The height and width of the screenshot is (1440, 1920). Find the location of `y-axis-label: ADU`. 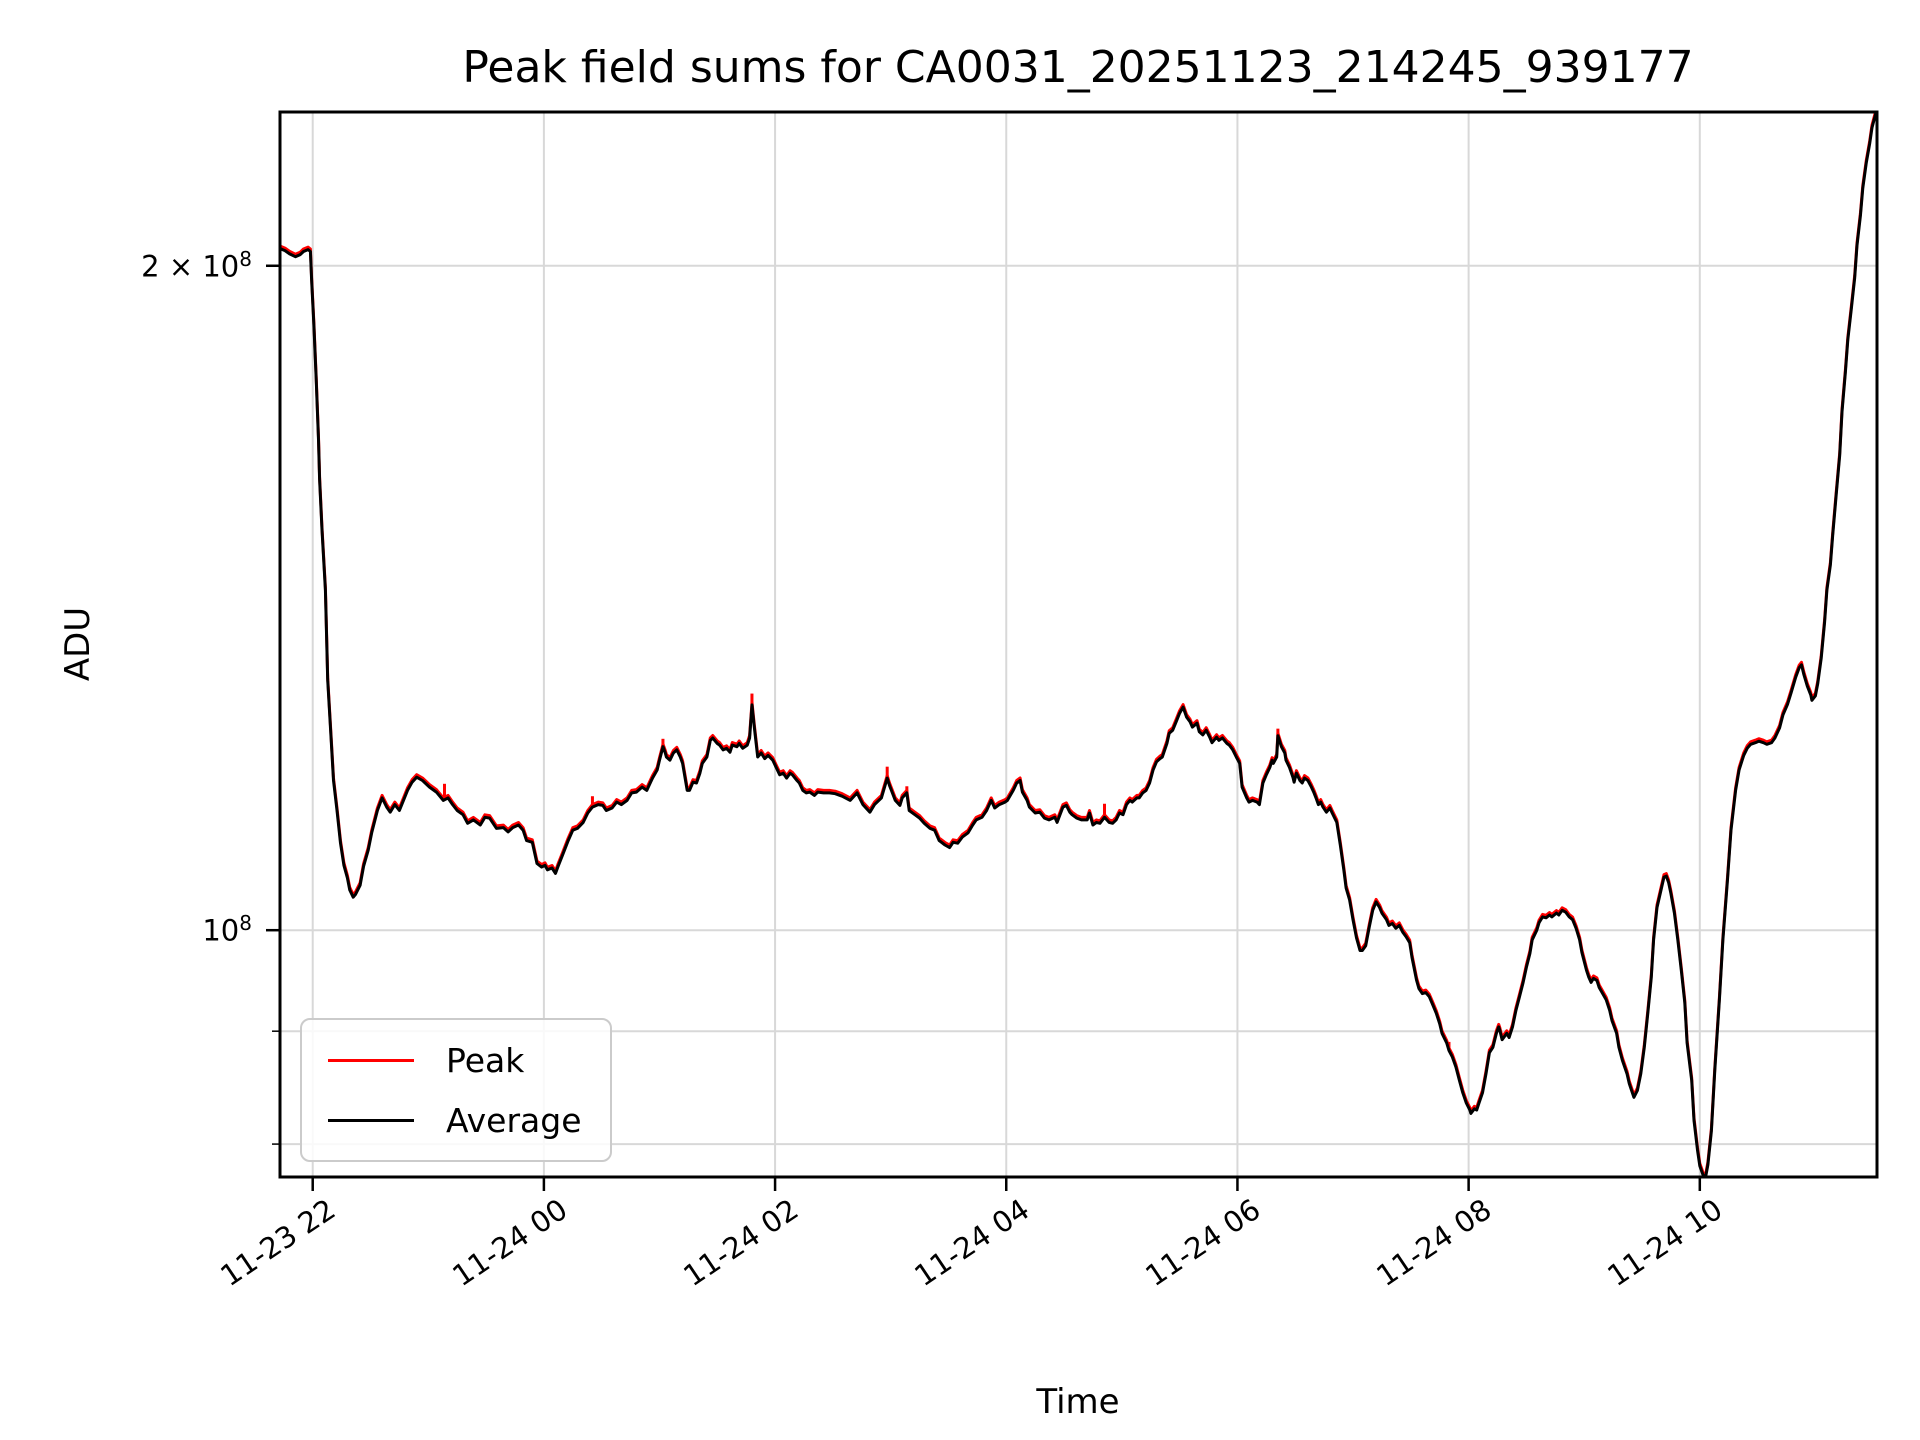

y-axis-label: ADU is located at coordinates (78, 644).